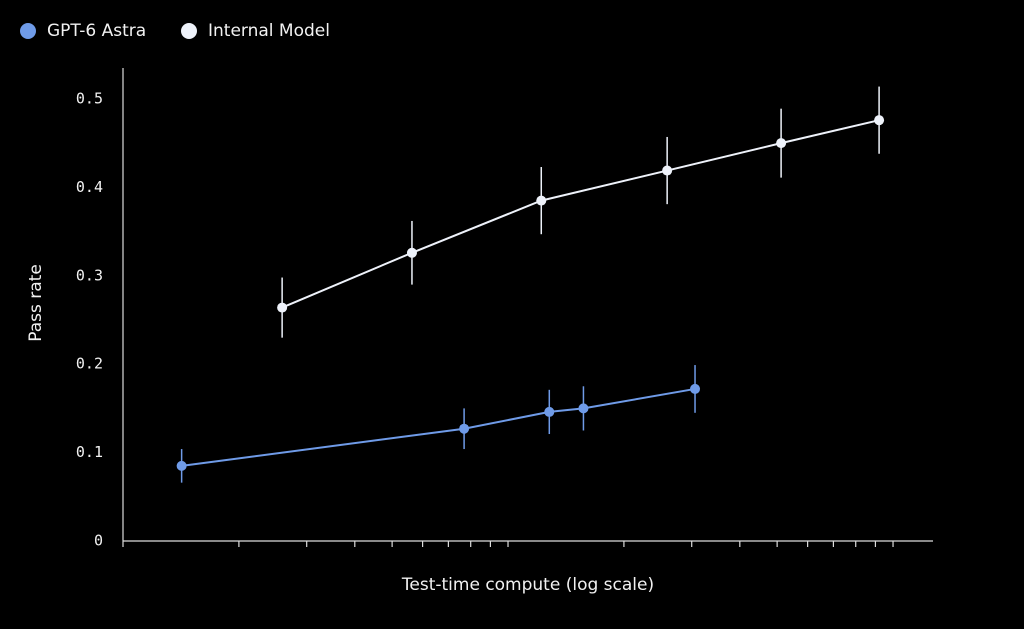 The height and width of the screenshot is (629, 1024). I want to click on y-tick-label: 0.4, so click(89, 187).